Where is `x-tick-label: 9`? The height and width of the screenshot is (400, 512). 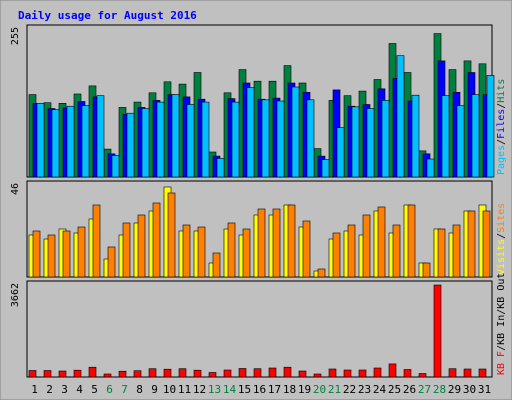 x-tick-label: 9 is located at coordinates (154, 389).